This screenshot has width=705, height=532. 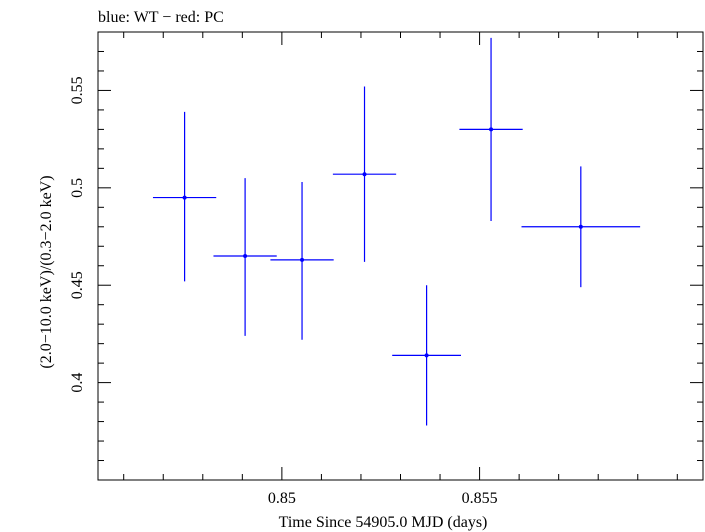 I want to click on x-axis-label: Time Since 54905.0 MJD (days), so click(x=383, y=522).